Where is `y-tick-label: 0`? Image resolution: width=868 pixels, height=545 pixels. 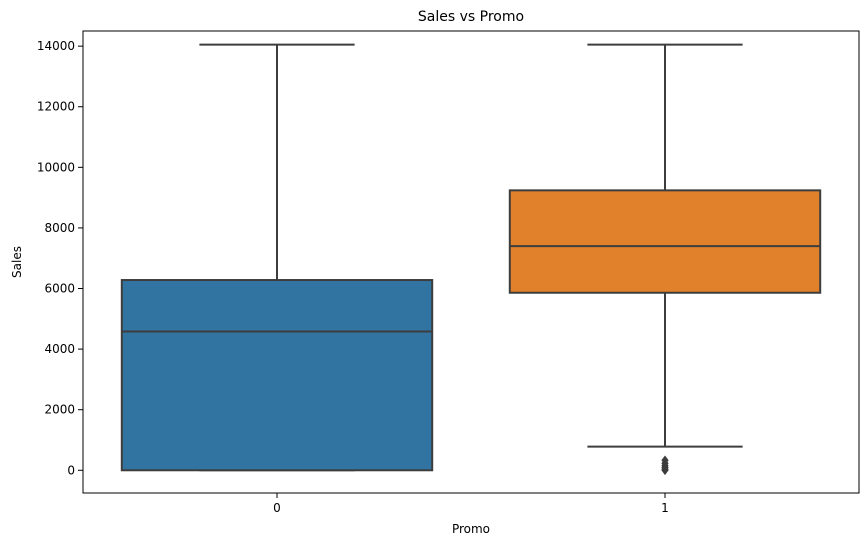
y-tick-label: 0 is located at coordinates (71, 470).